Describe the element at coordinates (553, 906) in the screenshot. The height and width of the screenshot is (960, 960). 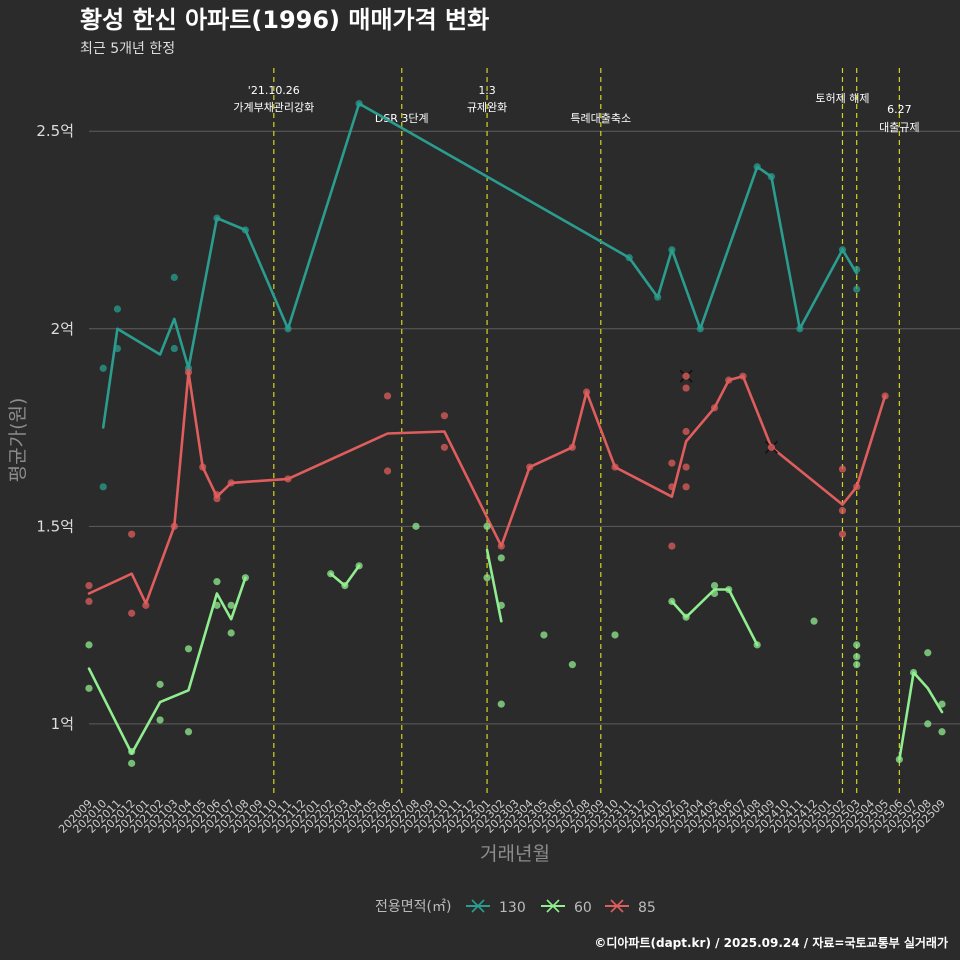
I see `legend-60-marker` at that location.